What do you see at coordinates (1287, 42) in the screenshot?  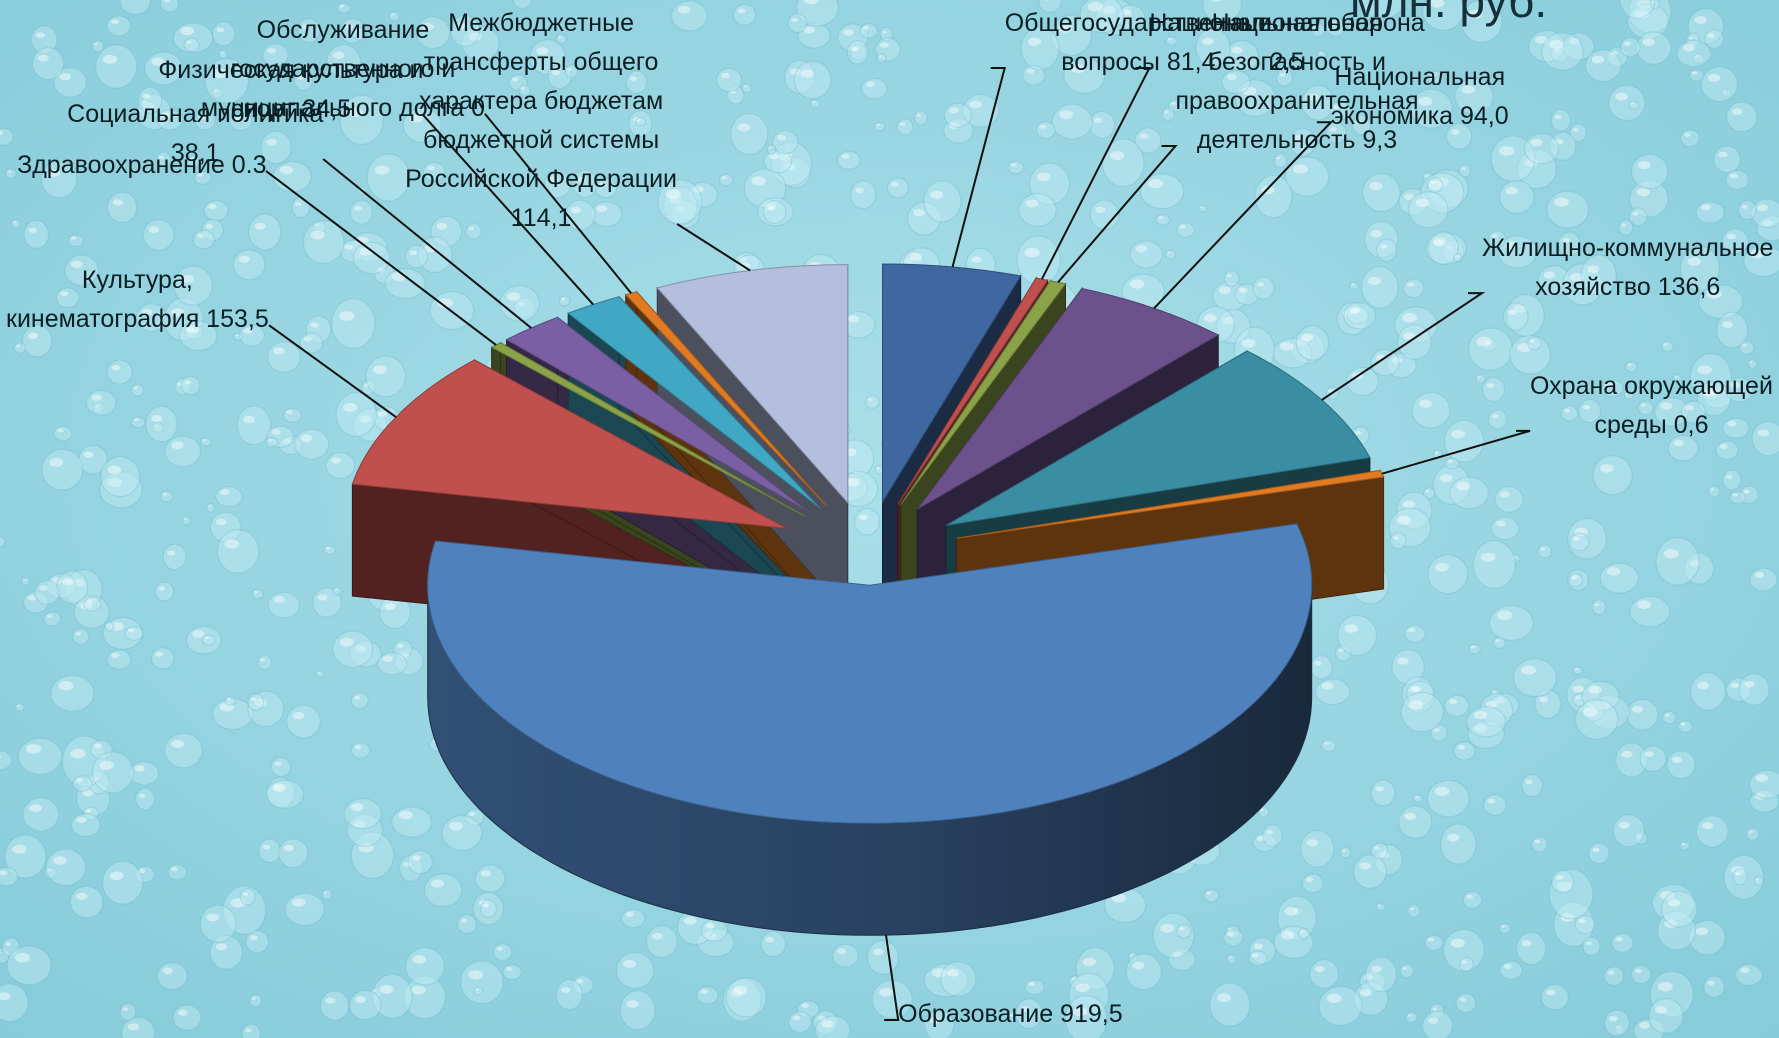 I see `data-label: Национальная оборона 2,5` at bounding box center [1287, 42].